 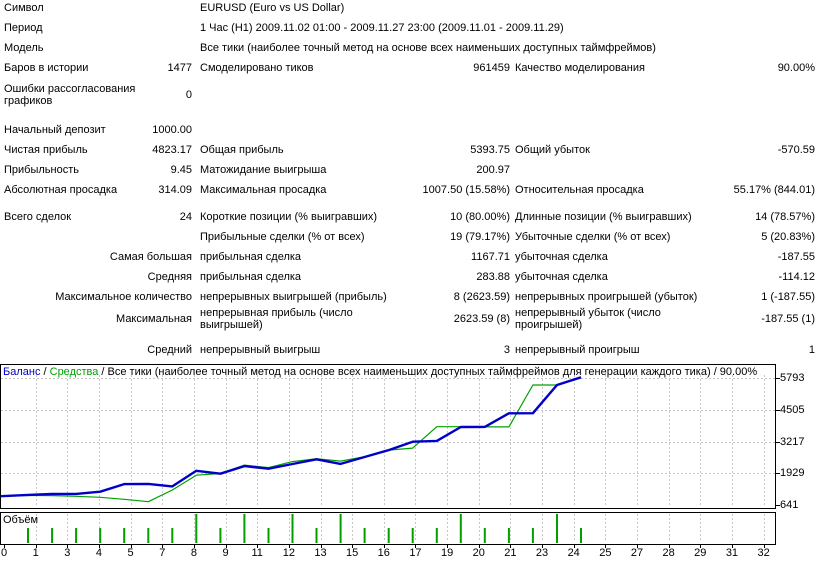 I want to click on stat-label: непрерывный проигрыш, so click(x=577, y=350).